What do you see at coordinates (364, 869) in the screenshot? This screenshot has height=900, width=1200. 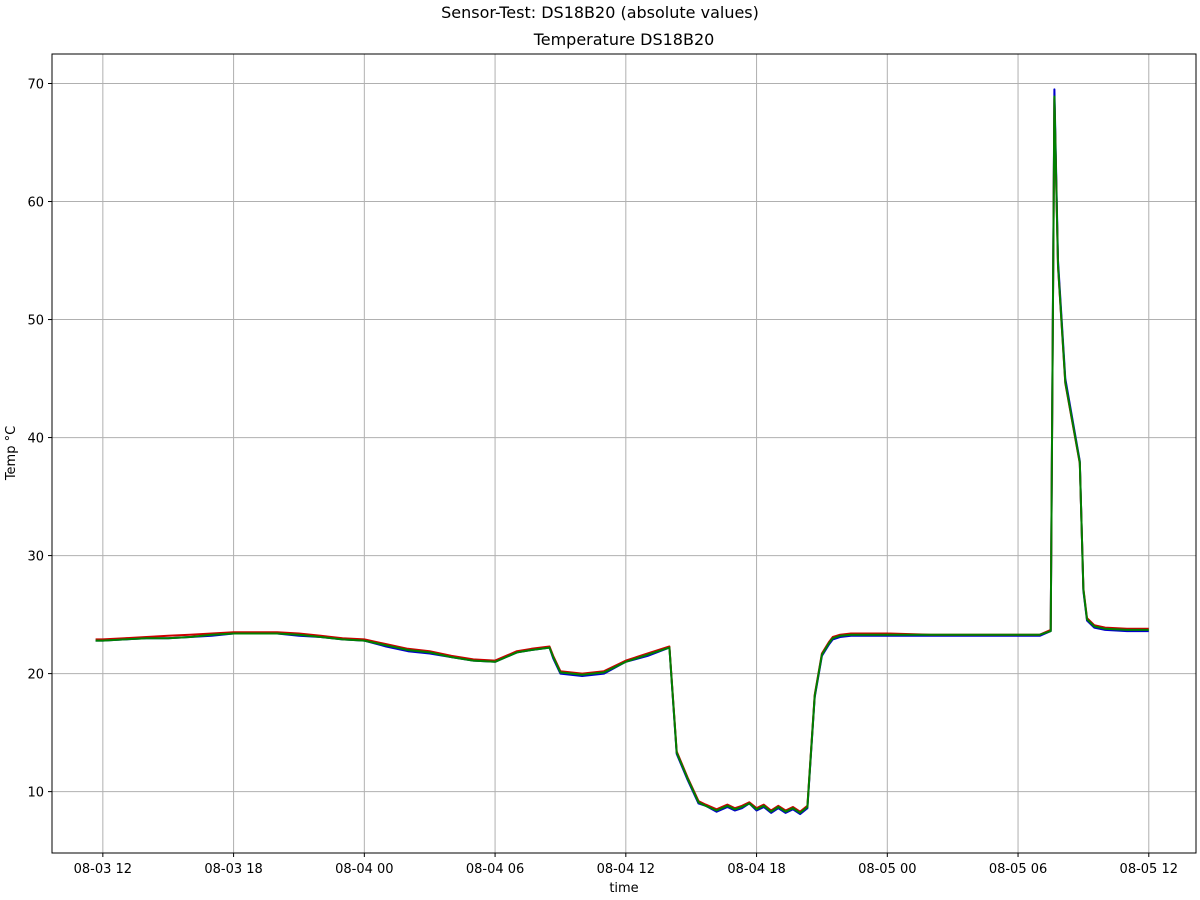 I see `x-tick-label: 08-04 00` at bounding box center [364, 869].